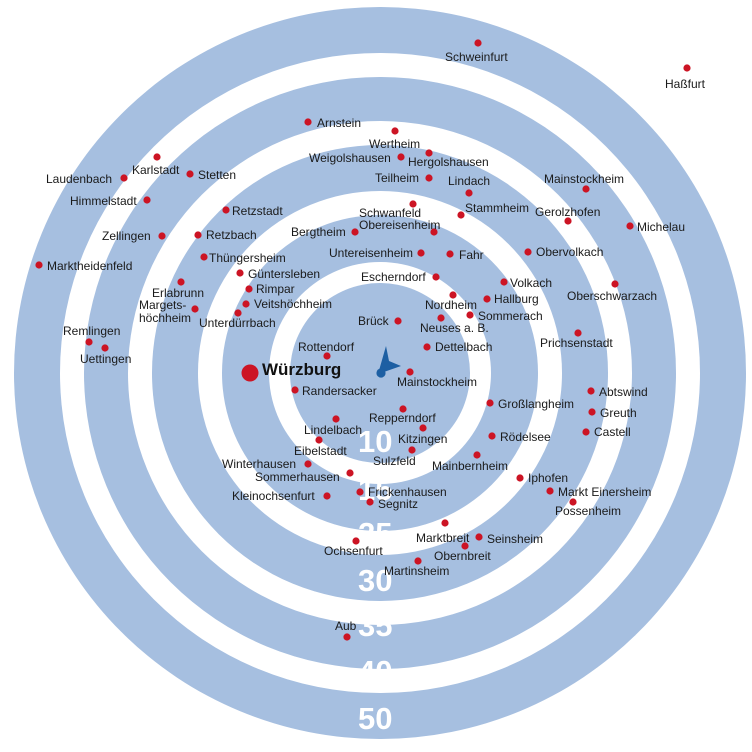 Image resolution: width=752 pixels, height=752 pixels. Describe the element at coordinates (591, 391) in the screenshot. I see `marker-abtswind` at that location.